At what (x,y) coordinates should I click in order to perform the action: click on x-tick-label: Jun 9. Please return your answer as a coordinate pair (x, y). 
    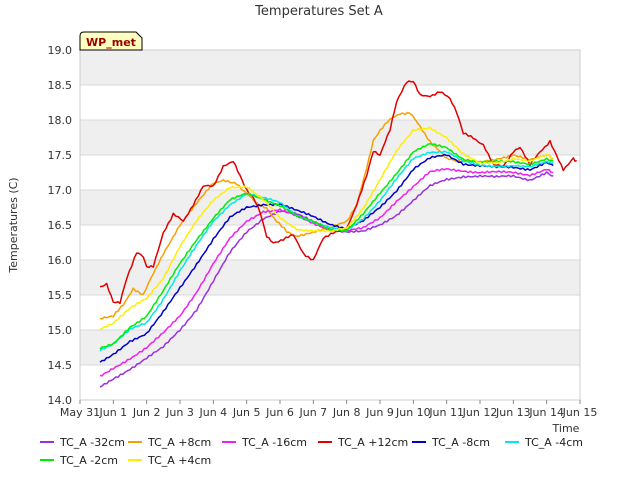
    Looking at the image, I should click on (379, 412).